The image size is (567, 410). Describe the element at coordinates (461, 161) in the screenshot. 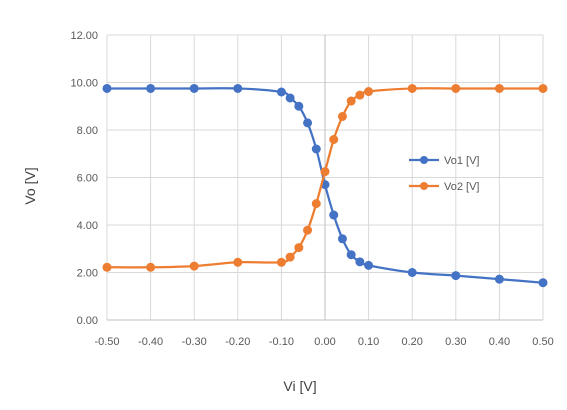

I see `legend-label: Vo1 [V]` at that location.